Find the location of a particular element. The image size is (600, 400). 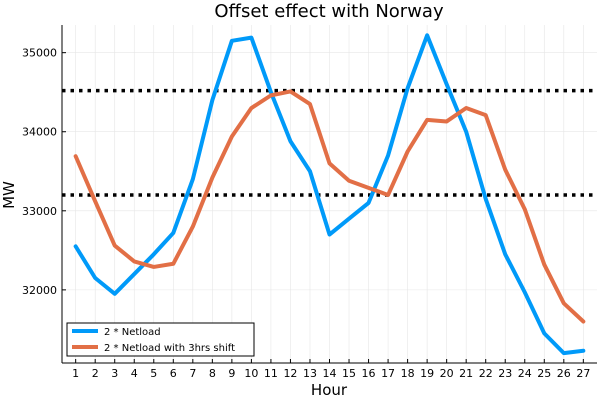

x-tick-label: 7 is located at coordinates (192, 373).